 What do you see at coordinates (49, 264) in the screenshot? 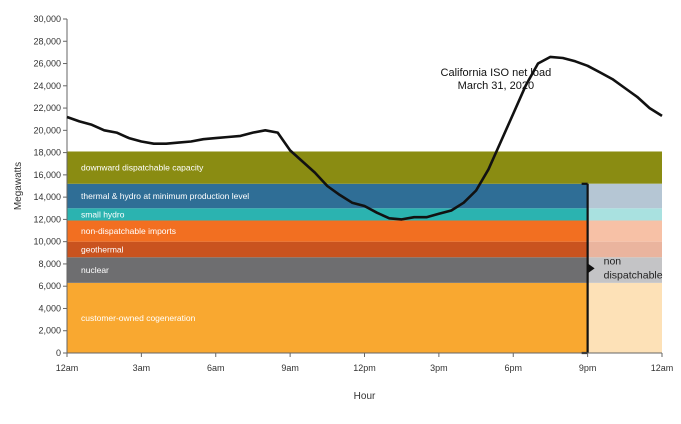
I see `y-tick-label: 8,000` at bounding box center [49, 264].